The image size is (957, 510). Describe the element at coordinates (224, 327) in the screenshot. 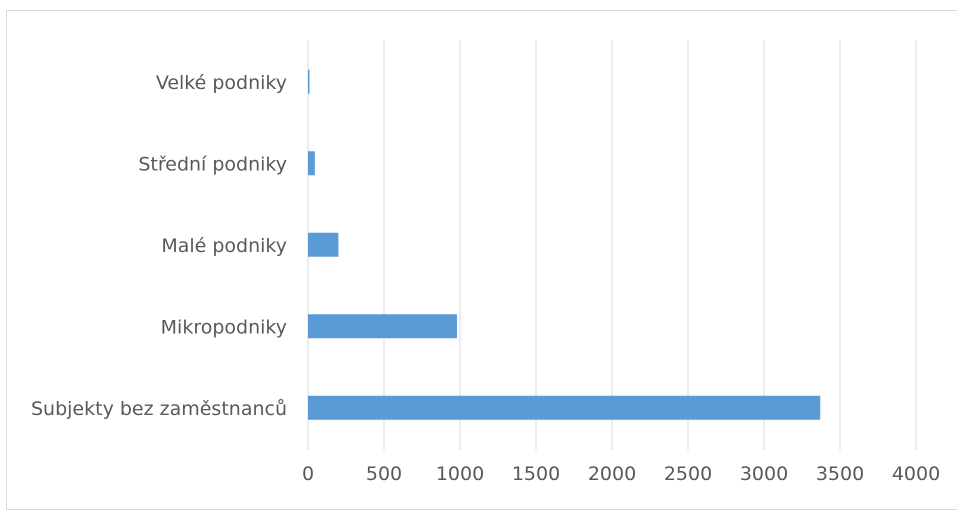

I see `category-label: Mikropodniky` at that location.